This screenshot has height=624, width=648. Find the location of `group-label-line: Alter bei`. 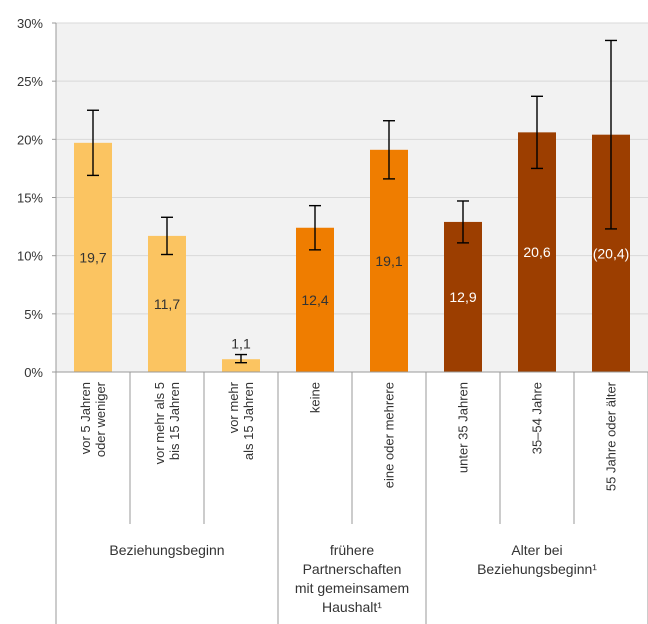

group-label-line: Alter bei is located at coordinates (536, 550).